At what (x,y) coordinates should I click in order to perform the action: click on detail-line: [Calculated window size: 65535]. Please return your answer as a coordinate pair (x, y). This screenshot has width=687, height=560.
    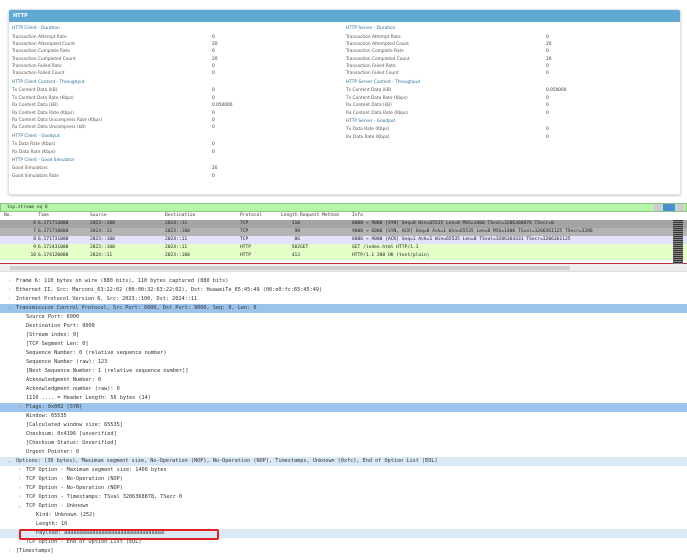
    Looking at the image, I should click on (343, 425).